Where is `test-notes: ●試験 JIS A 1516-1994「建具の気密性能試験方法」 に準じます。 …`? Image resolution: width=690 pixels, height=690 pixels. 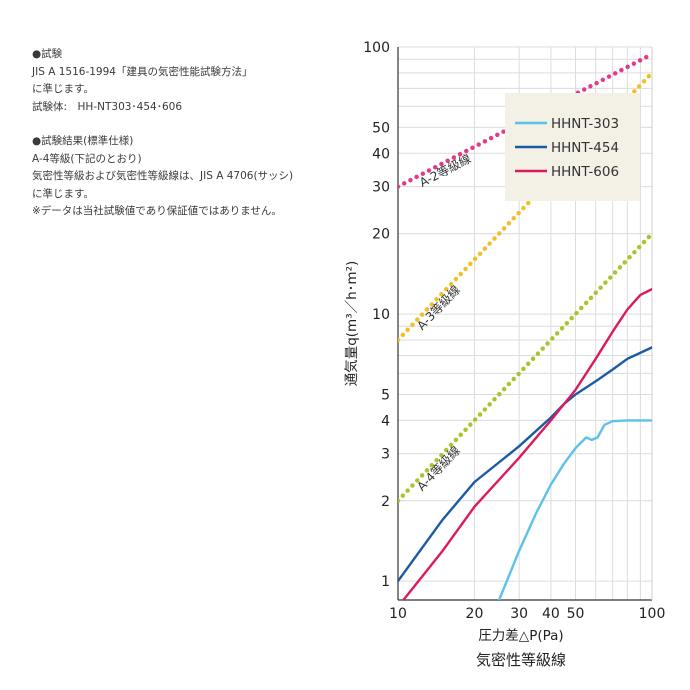 test-notes: ●試験 JIS A 1516-1994「建具の気密性能試験方法」 に準じます。 … is located at coordinates (182, 133).